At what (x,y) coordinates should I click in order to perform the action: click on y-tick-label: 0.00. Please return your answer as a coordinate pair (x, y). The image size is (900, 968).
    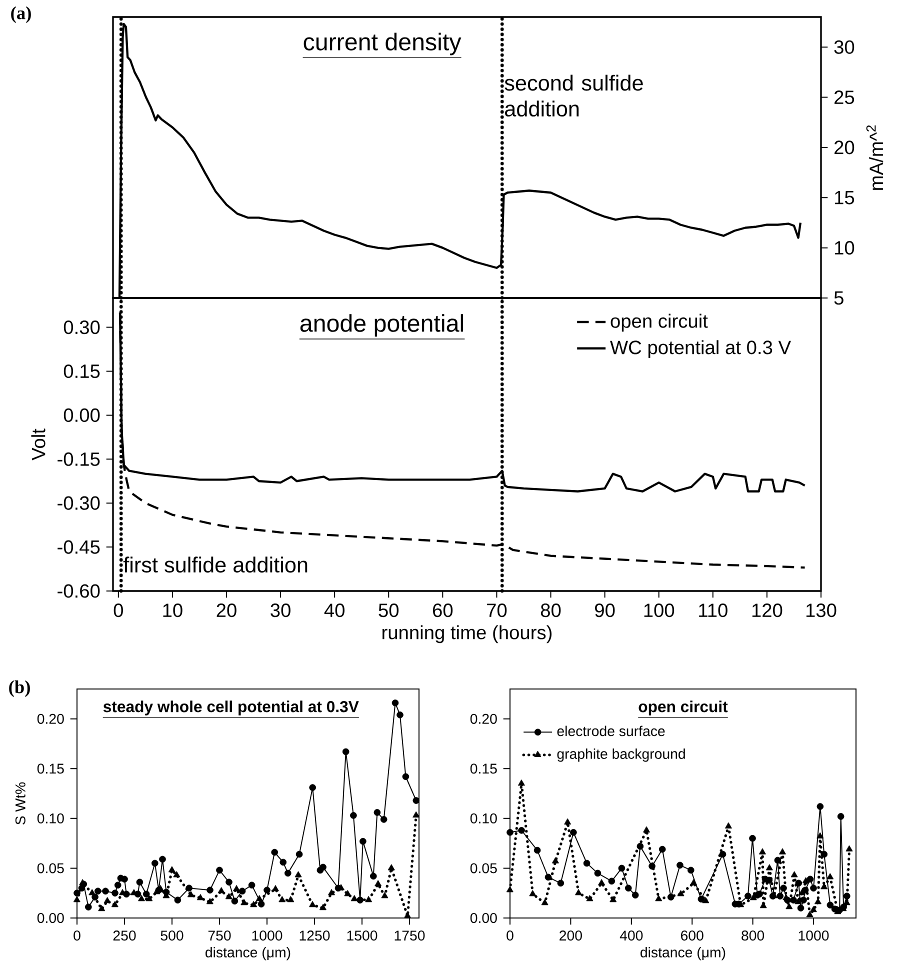
    Looking at the image, I should click on (483, 917).